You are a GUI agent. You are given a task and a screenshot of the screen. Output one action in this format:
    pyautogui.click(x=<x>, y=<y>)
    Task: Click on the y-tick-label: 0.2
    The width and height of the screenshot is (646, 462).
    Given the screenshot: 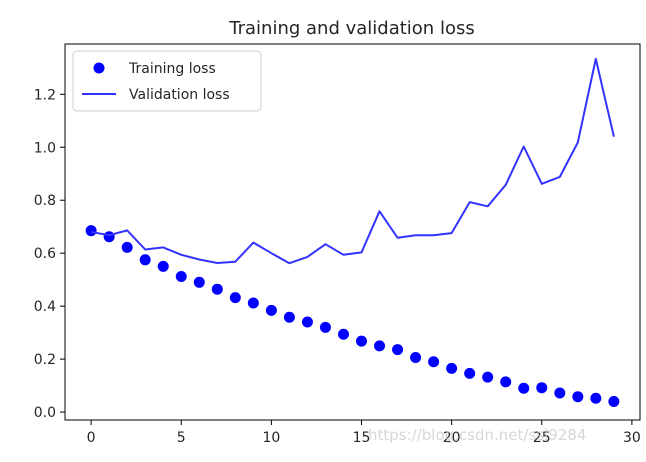 What is the action you would take?
    pyautogui.click(x=45, y=360)
    